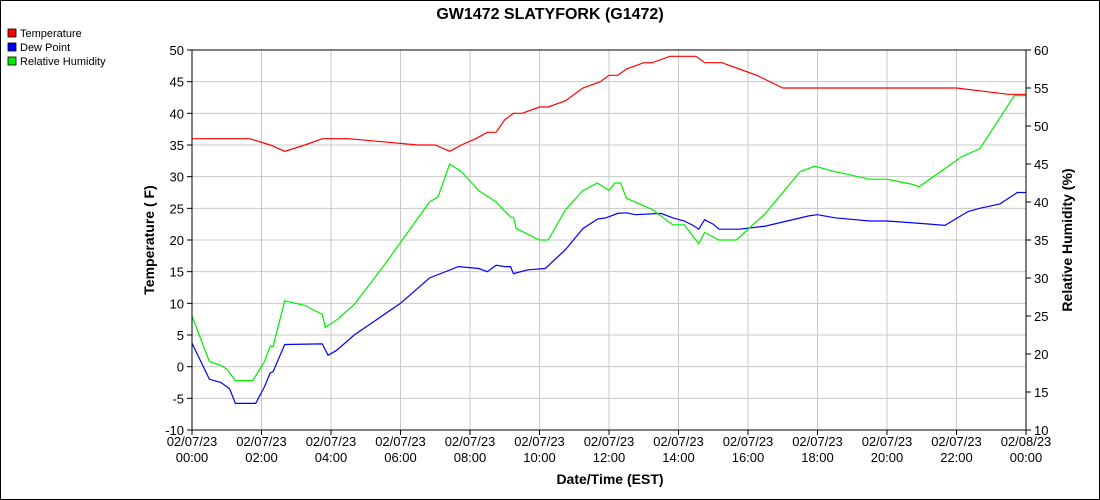 The width and height of the screenshot is (1100, 500). I want to click on left-tick-label: 35, so click(177, 145).